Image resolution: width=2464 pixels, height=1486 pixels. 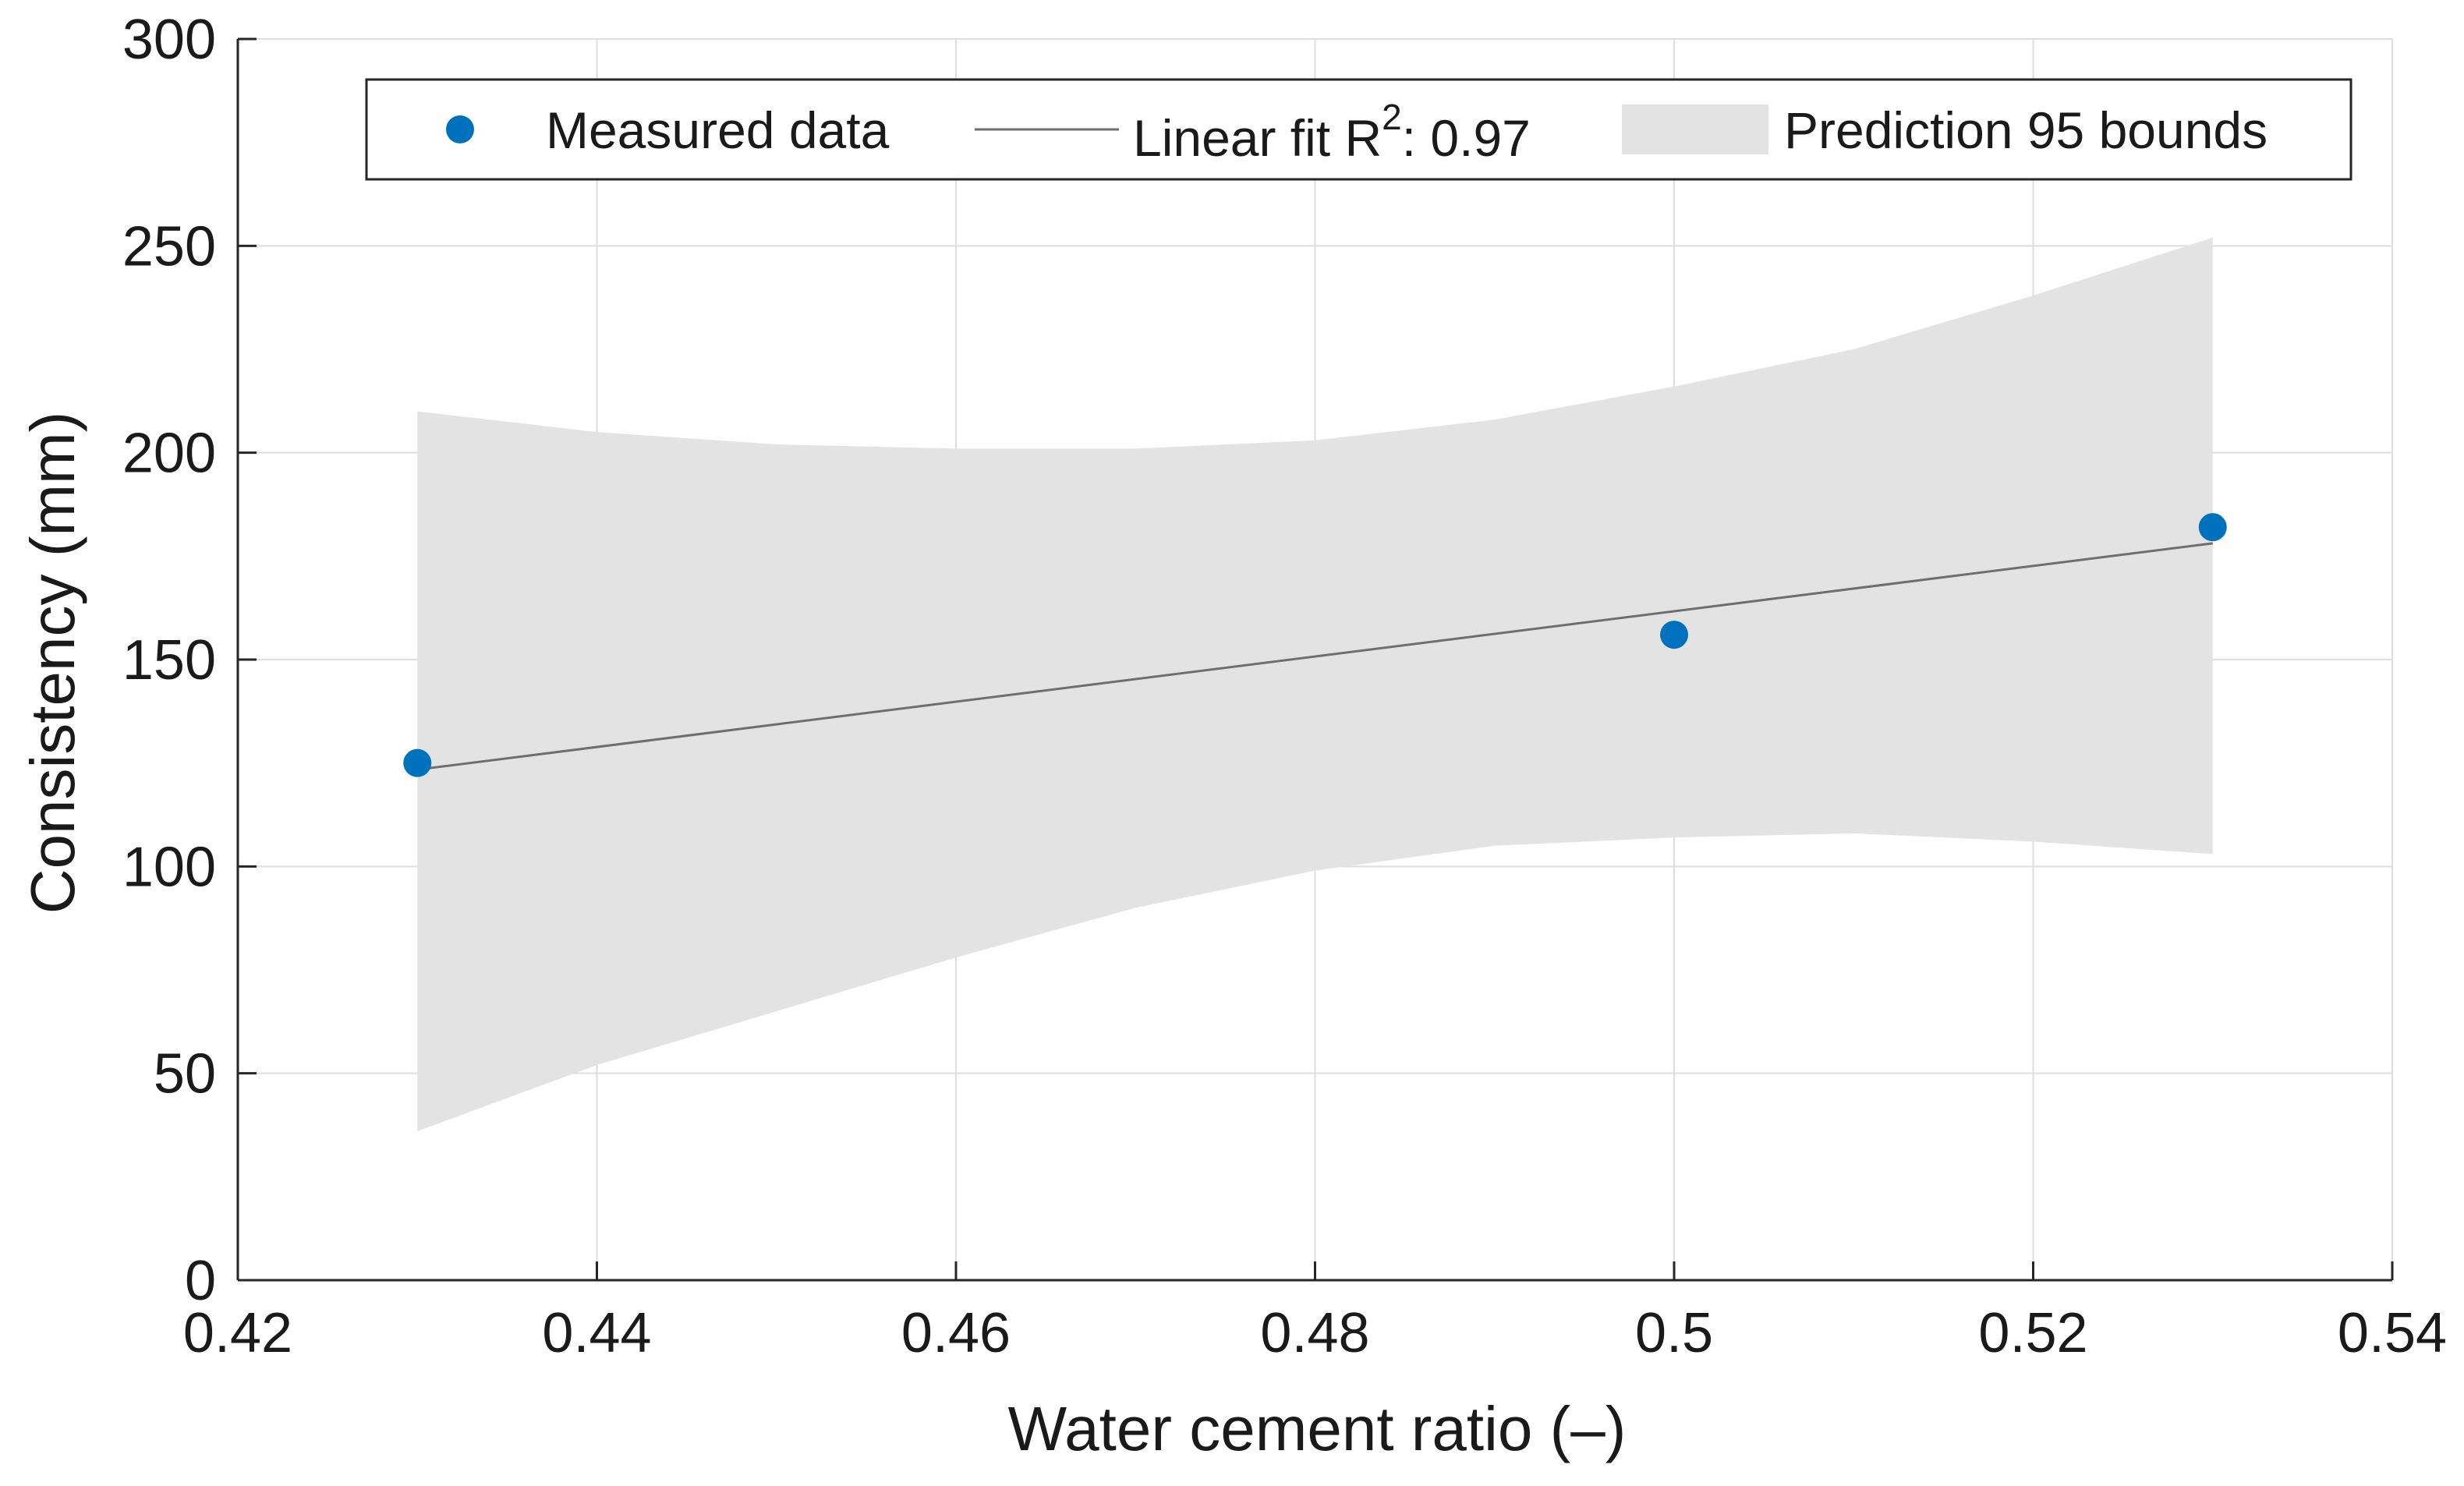 What do you see at coordinates (1315, 1333) in the screenshot?
I see `x-tick-label-3: 0.48` at bounding box center [1315, 1333].